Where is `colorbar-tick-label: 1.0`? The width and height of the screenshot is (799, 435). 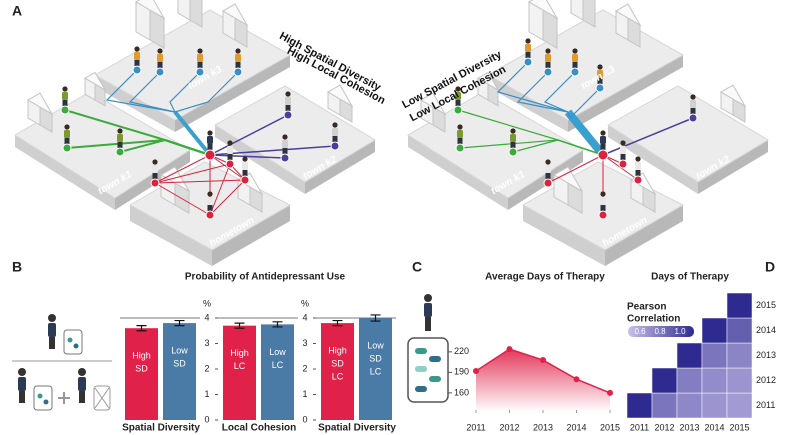
colorbar-tick-label: 1.0 is located at coordinates (680, 331).